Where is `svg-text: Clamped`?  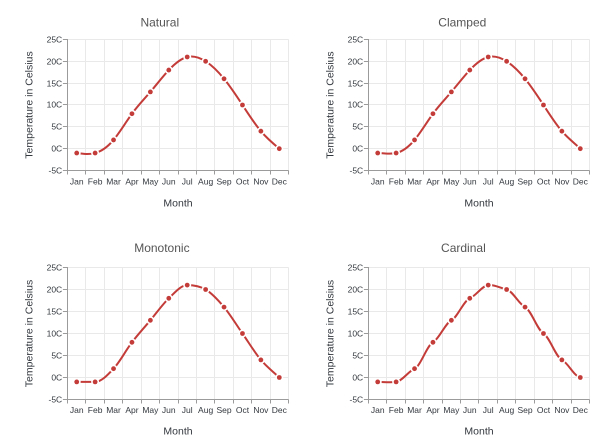 svg-text: Clamped is located at coordinates (462, 23).